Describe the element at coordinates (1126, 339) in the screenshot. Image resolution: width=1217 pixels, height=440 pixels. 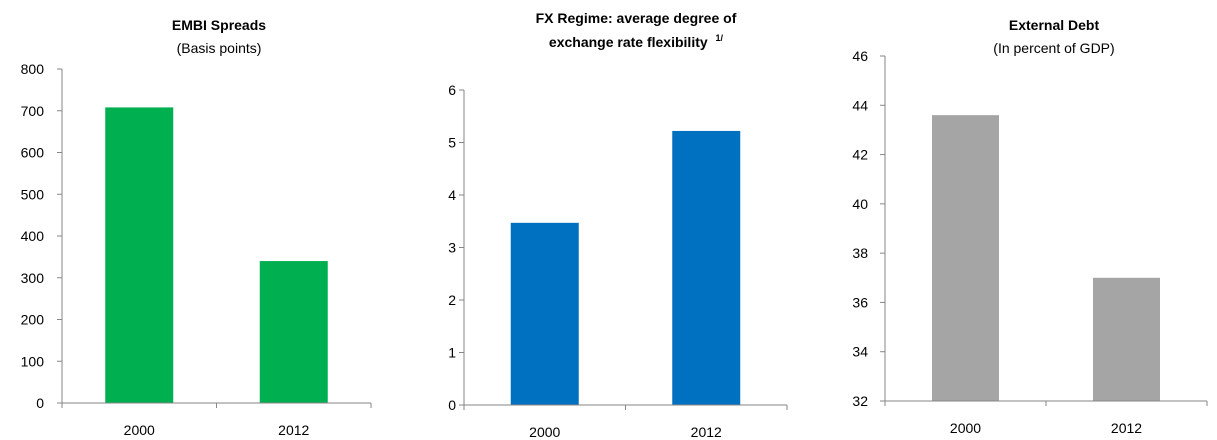
I see `debt-bar-2012` at that location.